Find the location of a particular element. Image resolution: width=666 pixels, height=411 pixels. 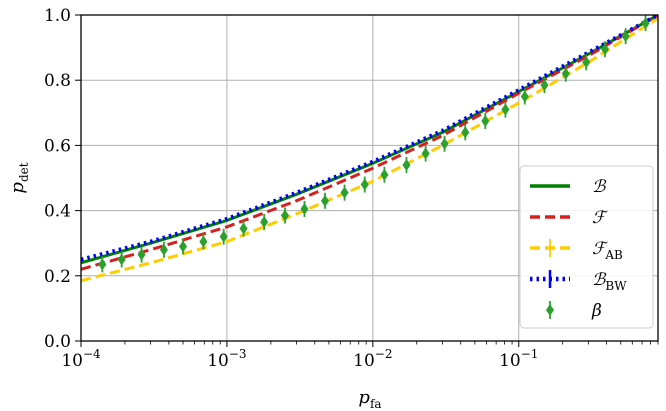

y-tick-label-1: 0.2 is located at coordinates (57, 277).